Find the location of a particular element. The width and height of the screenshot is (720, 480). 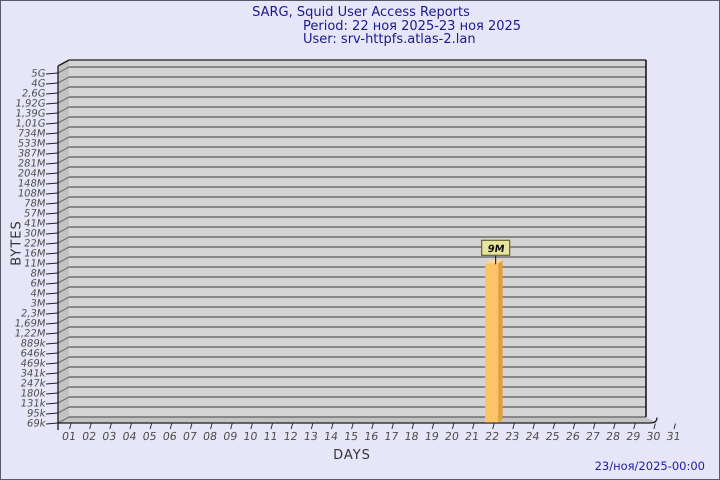

y-tick-label: 8M is located at coordinates (38, 274).